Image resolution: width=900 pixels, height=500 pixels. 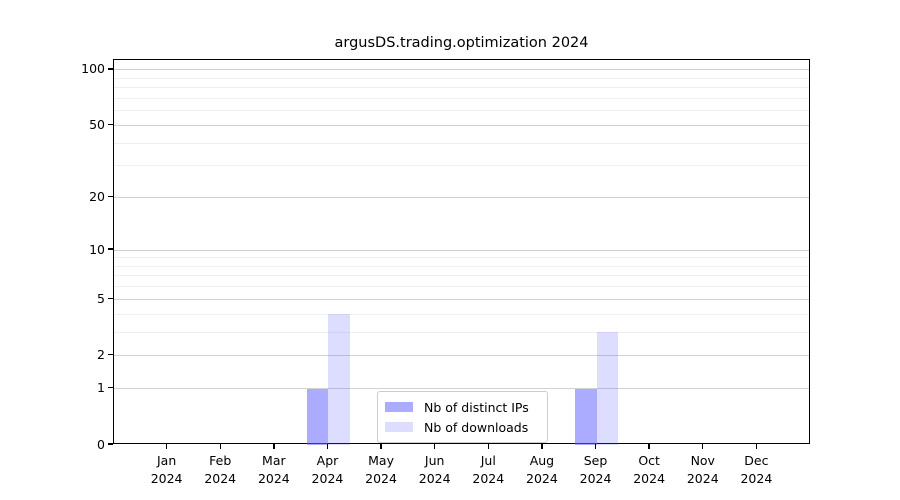 I want to click on x-tick-label: Apr 2024, so click(x=327, y=469).